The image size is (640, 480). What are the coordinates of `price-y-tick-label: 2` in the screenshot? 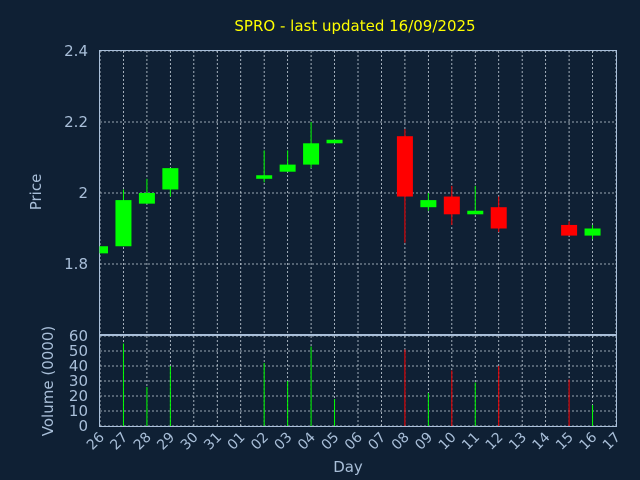 It's located at (83, 193).